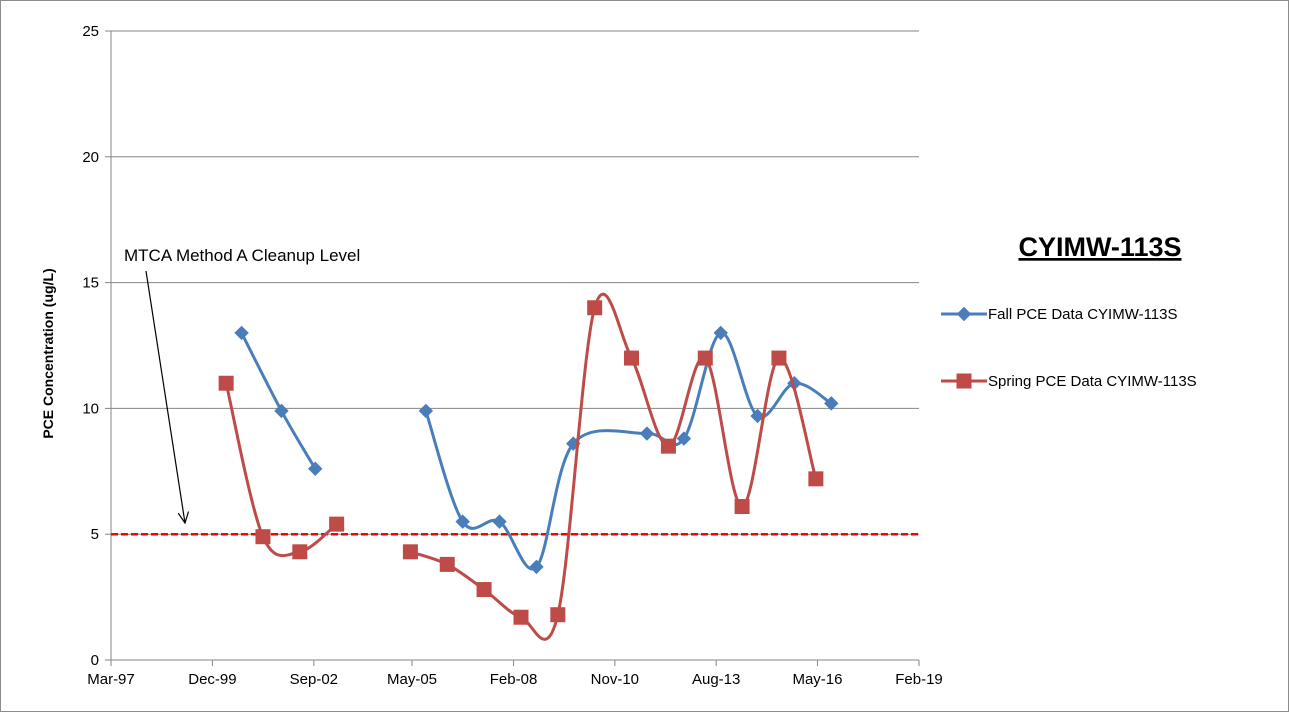  Describe the element at coordinates (90, 31) in the screenshot. I see `y-tick-label: 25` at that location.